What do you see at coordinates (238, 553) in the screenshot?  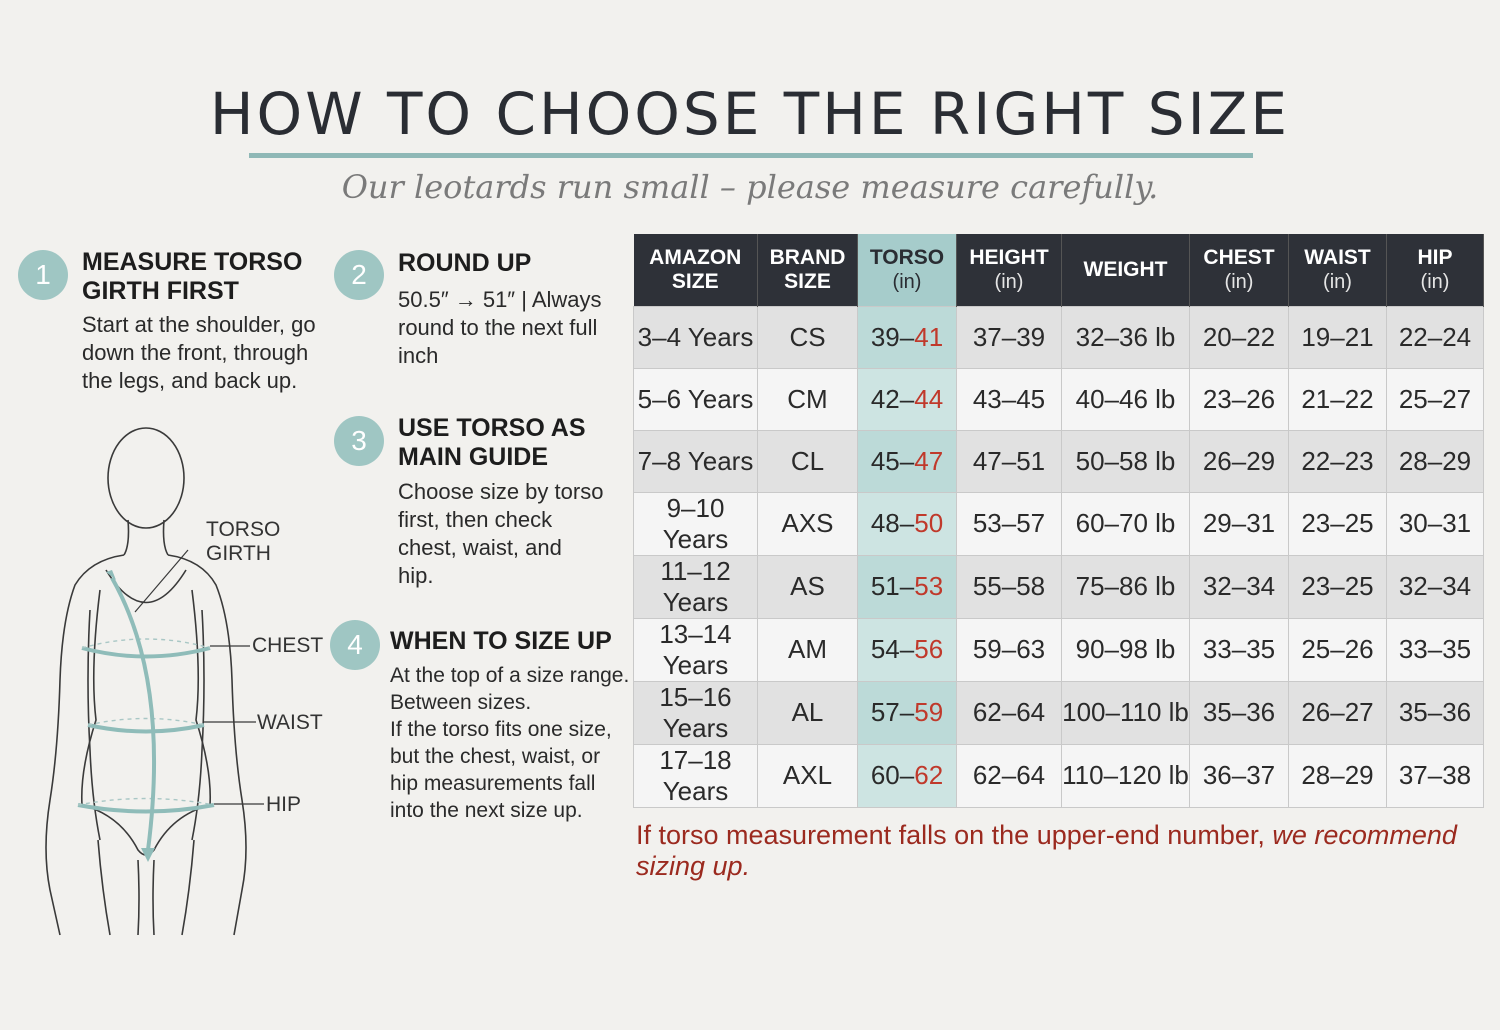 I see `torso-girth-label-line: GIRTH` at bounding box center [238, 553].